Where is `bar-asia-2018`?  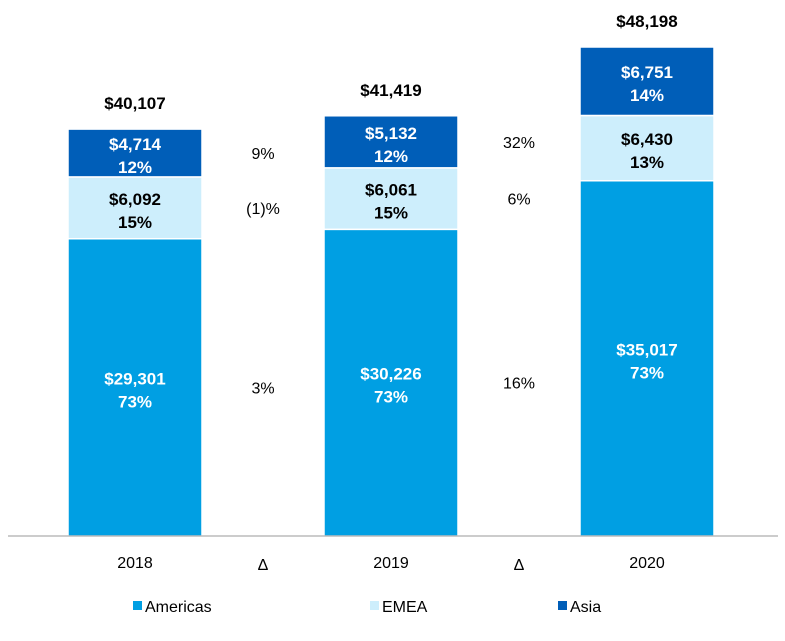
bar-asia-2018 is located at coordinates (135, 153).